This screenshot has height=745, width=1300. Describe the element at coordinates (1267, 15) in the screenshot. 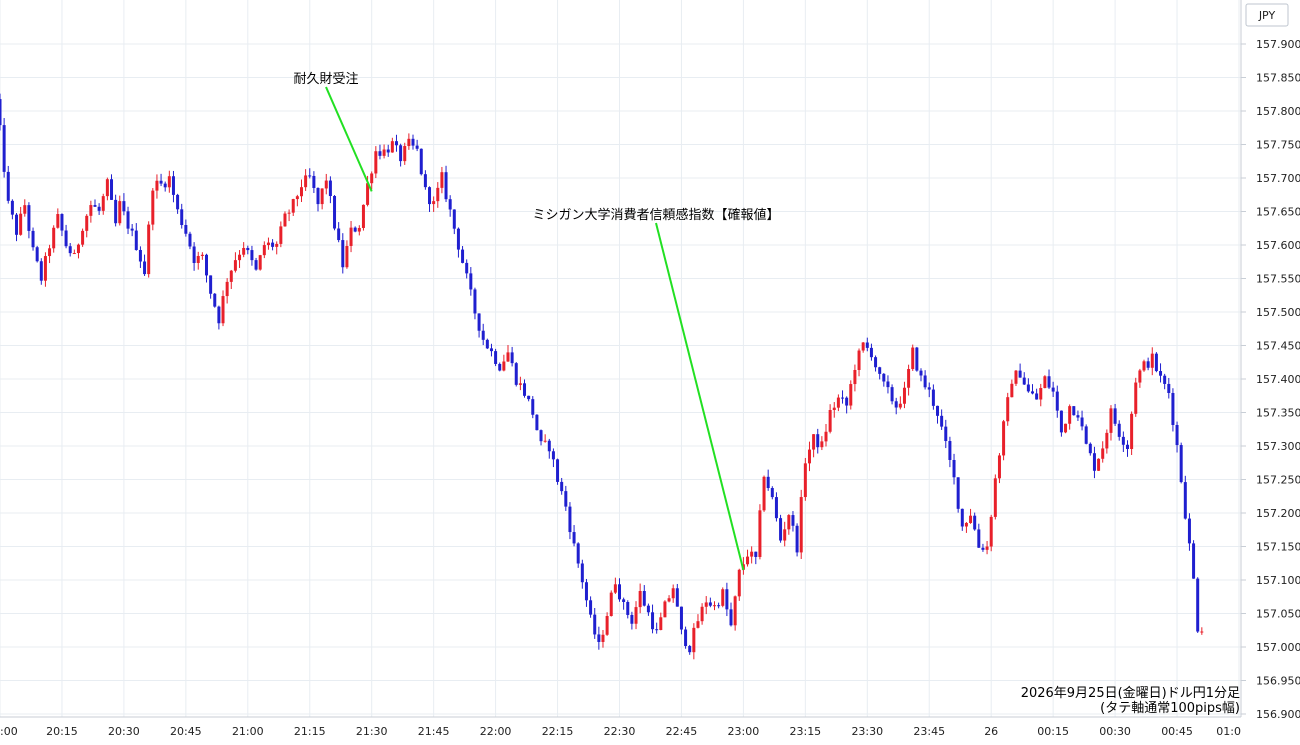

I see `currency-badge: JPY` at that location.